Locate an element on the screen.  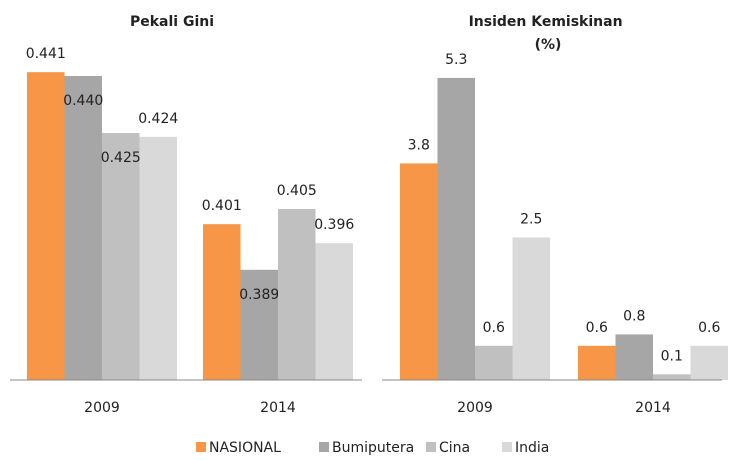
title-line: Insiden Kemiskinan is located at coordinates (548, 22).